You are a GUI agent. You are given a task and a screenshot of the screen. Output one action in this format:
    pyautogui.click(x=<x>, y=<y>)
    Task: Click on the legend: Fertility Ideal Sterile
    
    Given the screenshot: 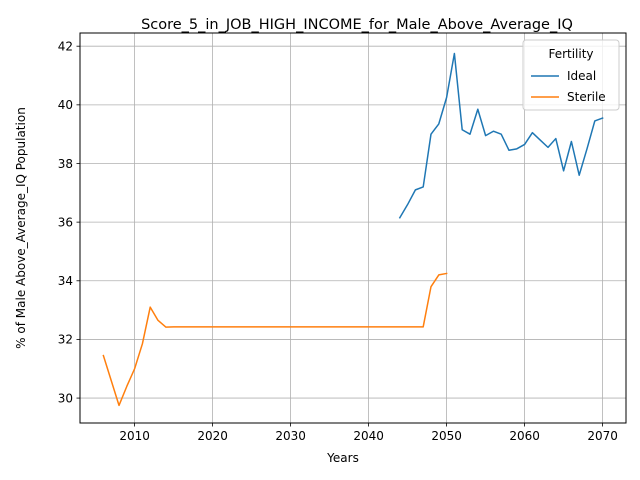 What is the action you would take?
    pyautogui.click(x=571, y=75)
    